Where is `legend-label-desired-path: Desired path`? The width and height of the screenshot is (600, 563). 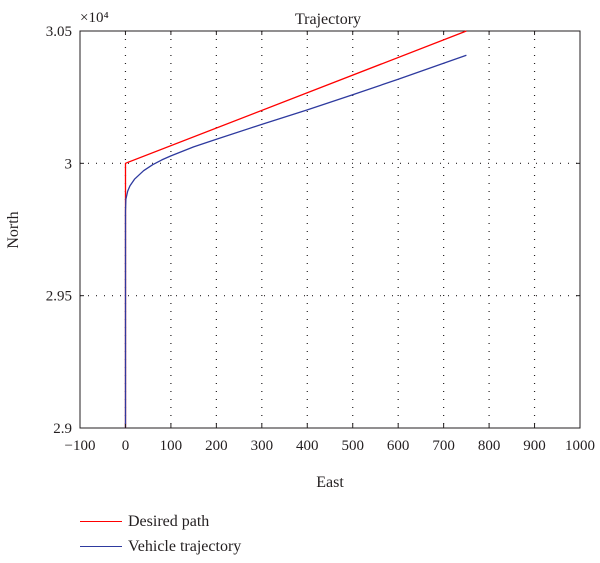 legend-label-desired-path: Desired path is located at coordinates (169, 521).